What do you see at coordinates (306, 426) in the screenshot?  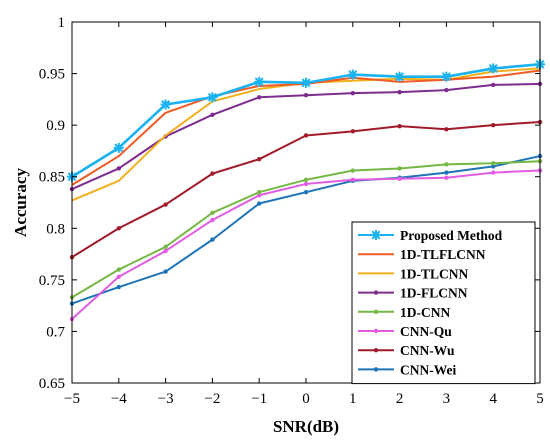 I see `x-axis-title: SNR(dB)` at bounding box center [306, 426].